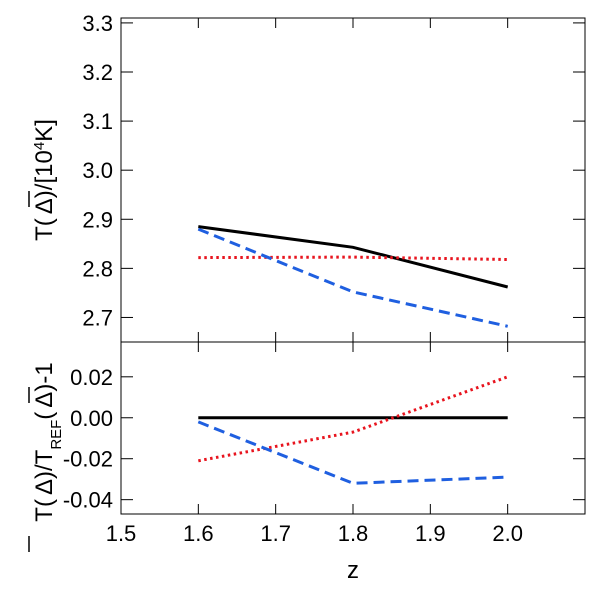 This screenshot has height=590, width=598. I want to click on x-axis-title: z, so click(353, 570).